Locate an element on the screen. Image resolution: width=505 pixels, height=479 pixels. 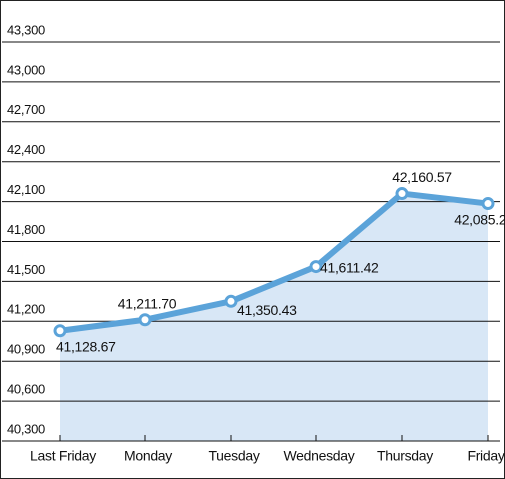
value-label: 41,128.67 is located at coordinates (86, 346).